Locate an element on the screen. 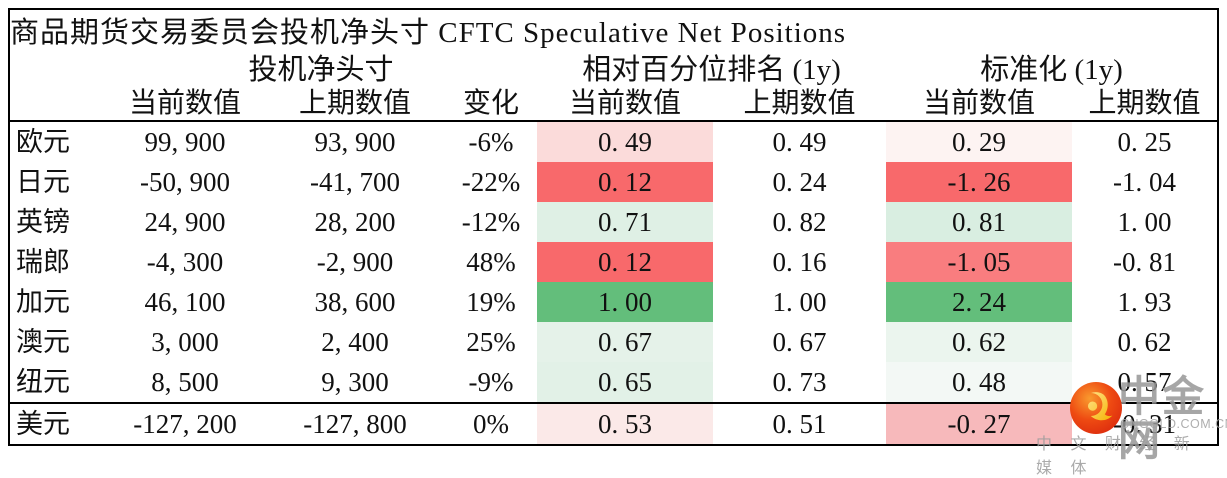 The width and height of the screenshot is (1227, 478). sub-header-row: 当前数值 上期数值 变化 当前数值 上期数值 当前数值 上期数值 is located at coordinates (613, 105).